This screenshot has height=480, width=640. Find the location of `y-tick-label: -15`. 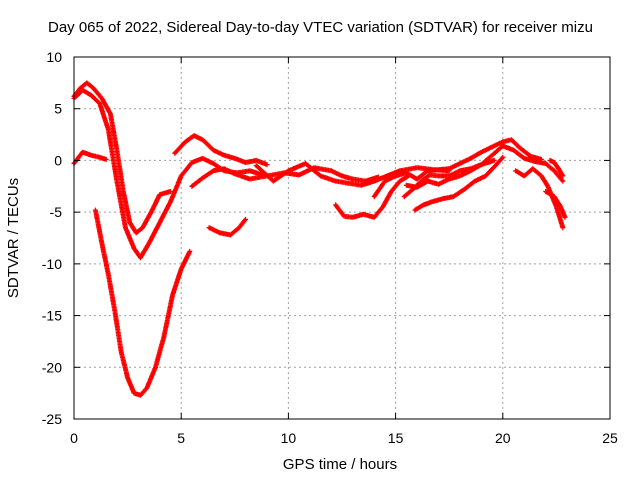

y-tick-label: -15 is located at coordinates (52, 316).